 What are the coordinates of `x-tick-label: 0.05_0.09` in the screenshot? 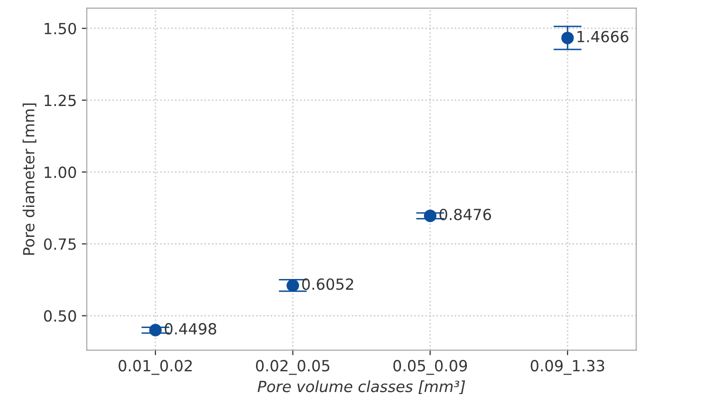 It's located at (430, 367).